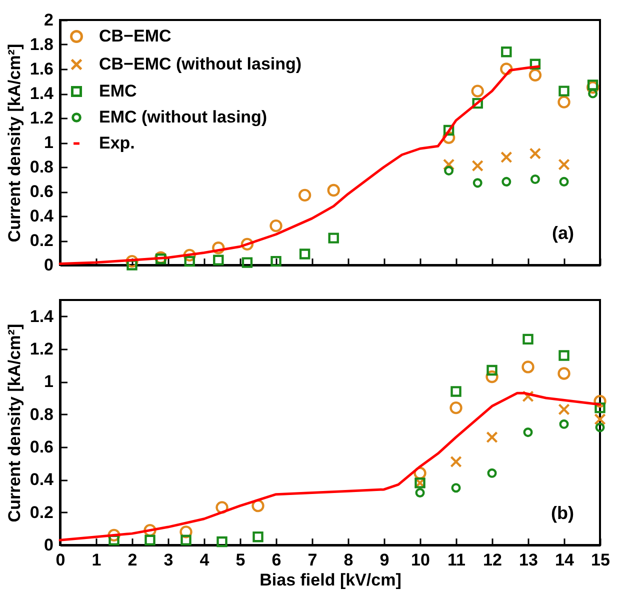 Image resolution: width=643 pixels, height=603 pixels. What do you see at coordinates (457, 560) in the screenshot?
I see `x-tick-label: 11` at bounding box center [457, 560].